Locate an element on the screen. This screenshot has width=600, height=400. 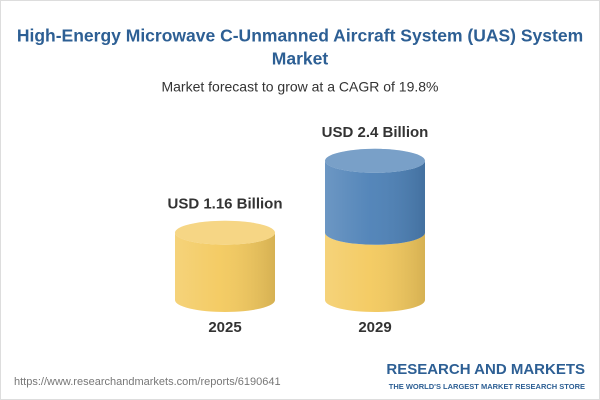
chart-title: Market is located at coordinates (300, 59).